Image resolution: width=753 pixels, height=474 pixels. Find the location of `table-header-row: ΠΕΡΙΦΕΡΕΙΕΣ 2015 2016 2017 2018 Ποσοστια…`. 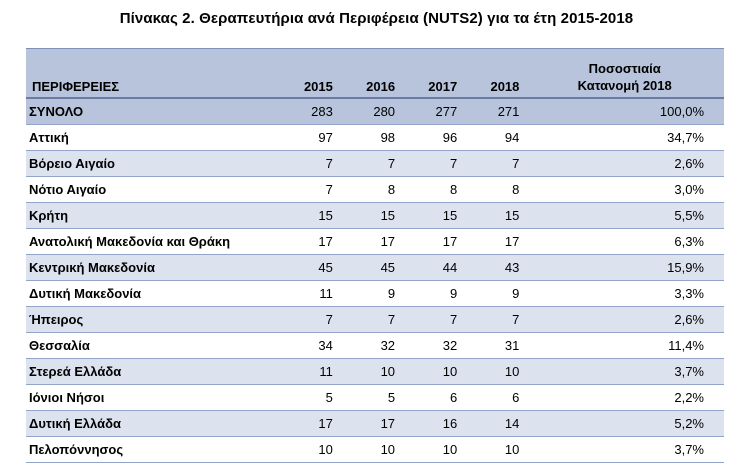

table-header-row: ΠΕΡΙΦΕΡΕΙΕΣ 2015 2016 2017 2018 Ποσοστια… is located at coordinates (375, 73).